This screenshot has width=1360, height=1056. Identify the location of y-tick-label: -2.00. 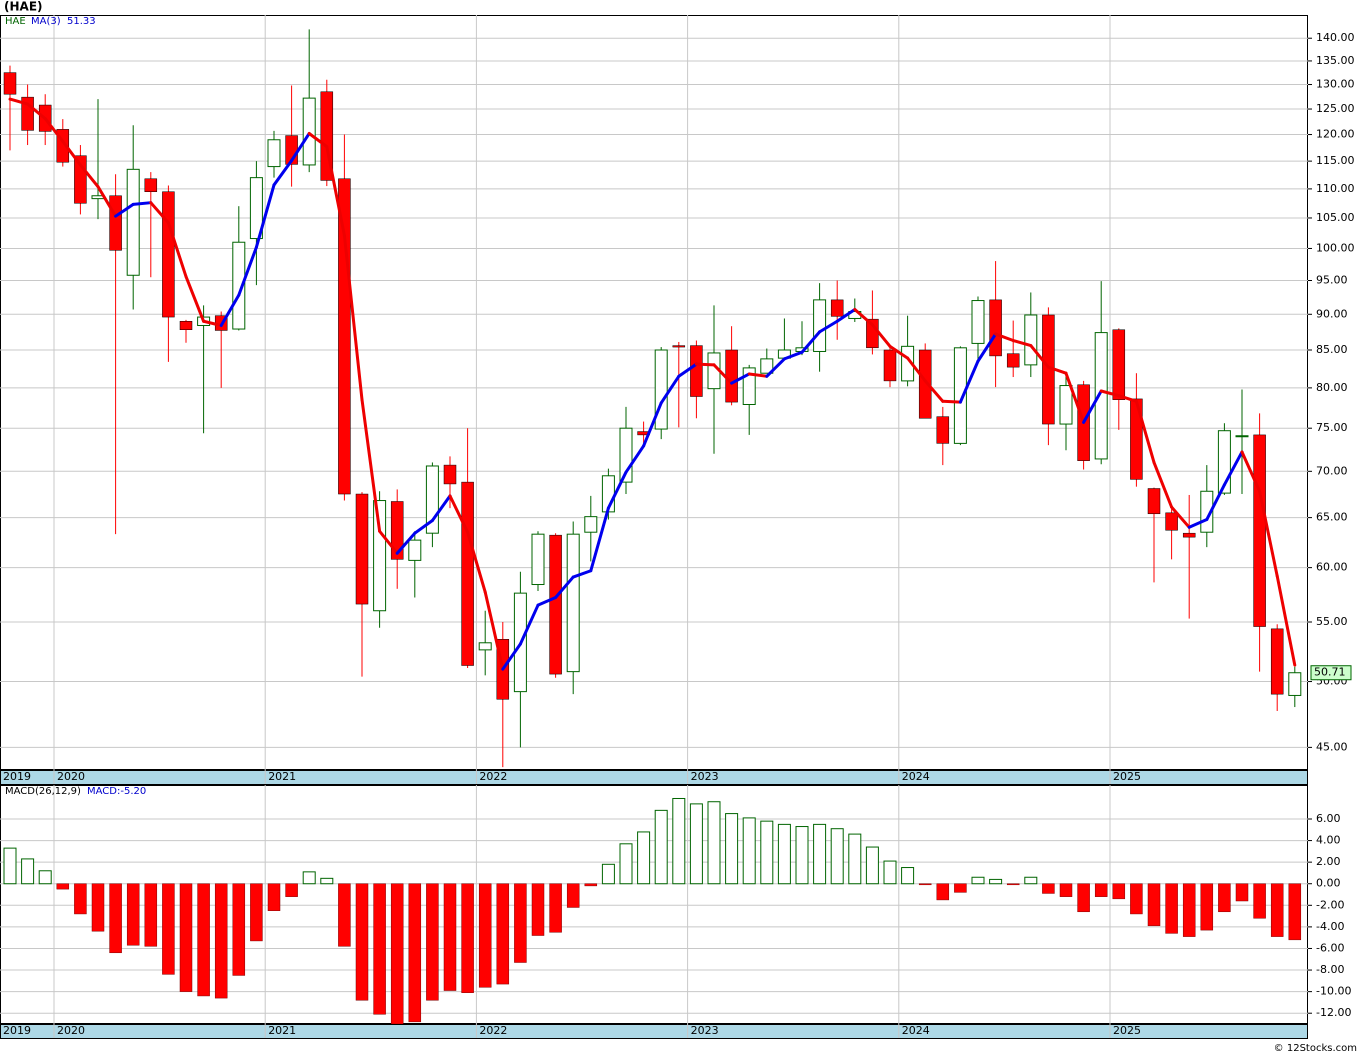
(1330, 904).